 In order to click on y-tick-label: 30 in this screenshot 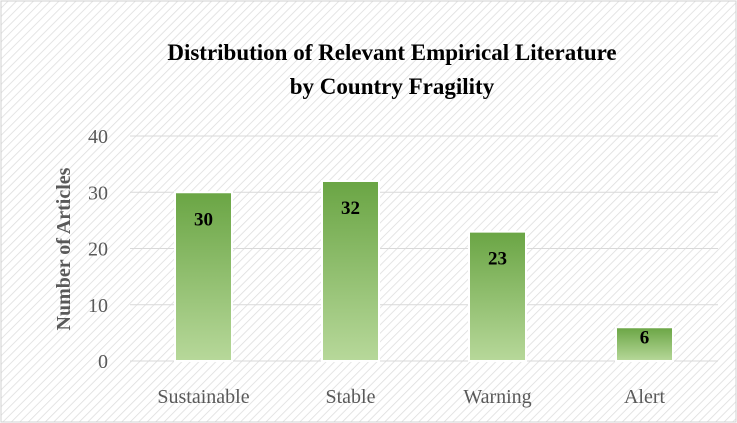, I will do `click(98, 193)`.